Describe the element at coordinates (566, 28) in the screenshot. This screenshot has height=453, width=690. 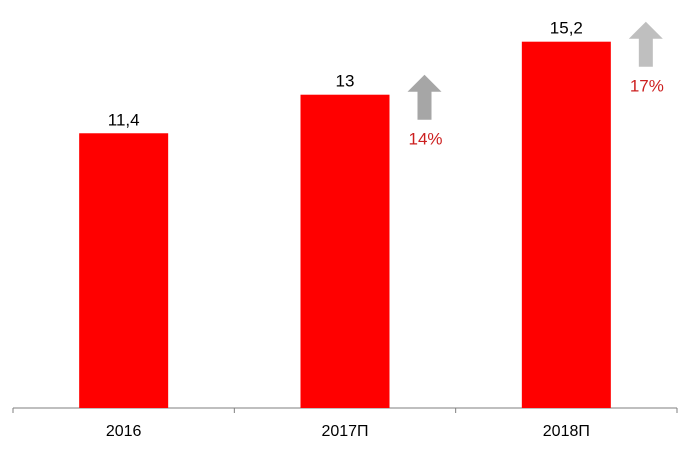
I see `value-label-2018П: 15,2` at that location.